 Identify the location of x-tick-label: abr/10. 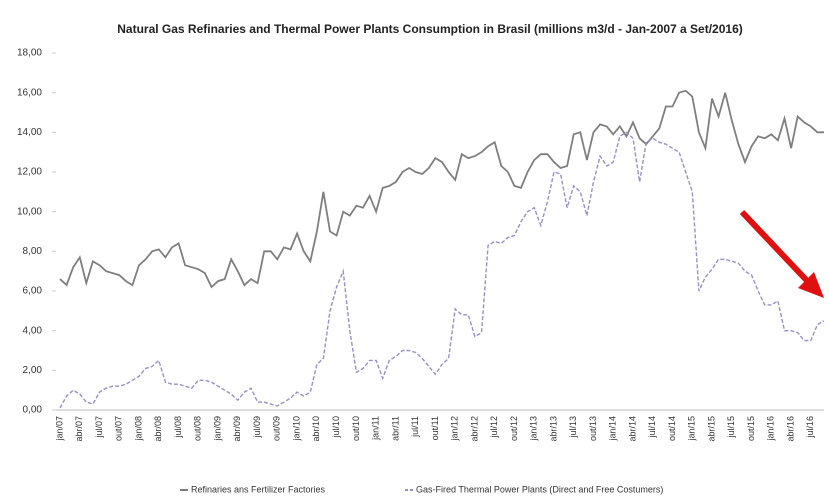
(316, 429).